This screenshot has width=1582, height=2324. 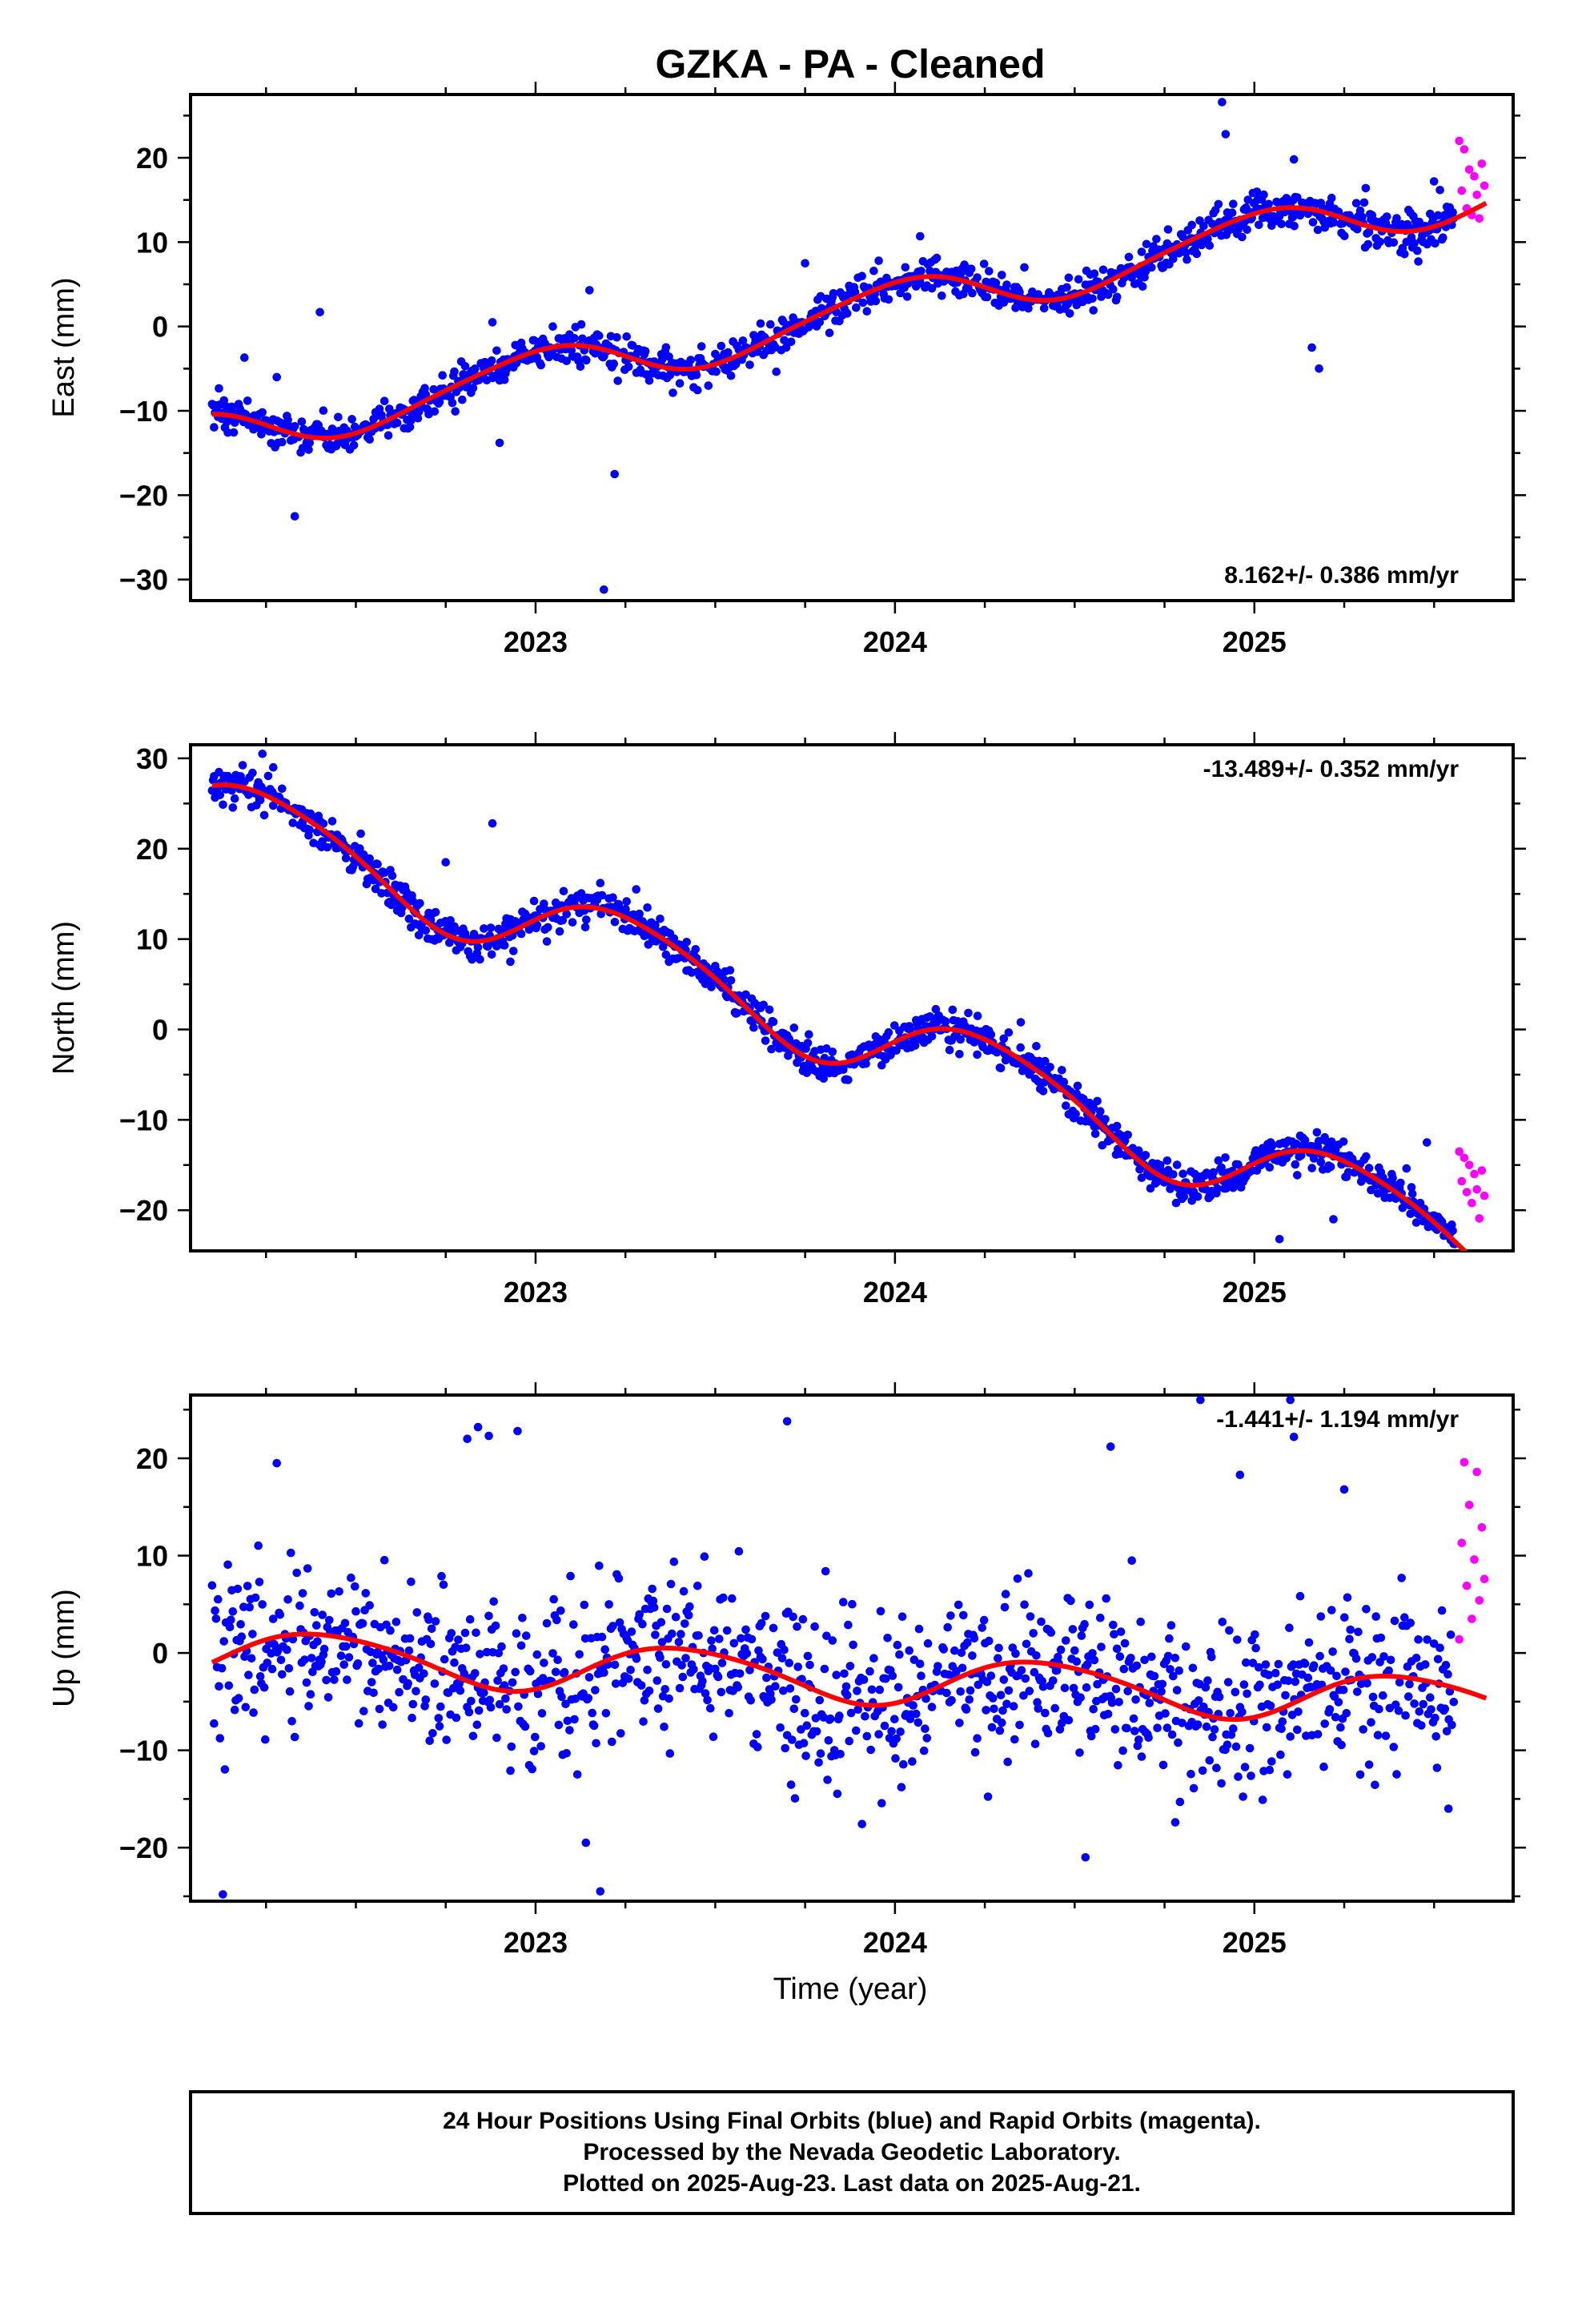 What do you see at coordinates (160, 327) in the screenshot?
I see `y-tick-label: 0` at bounding box center [160, 327].